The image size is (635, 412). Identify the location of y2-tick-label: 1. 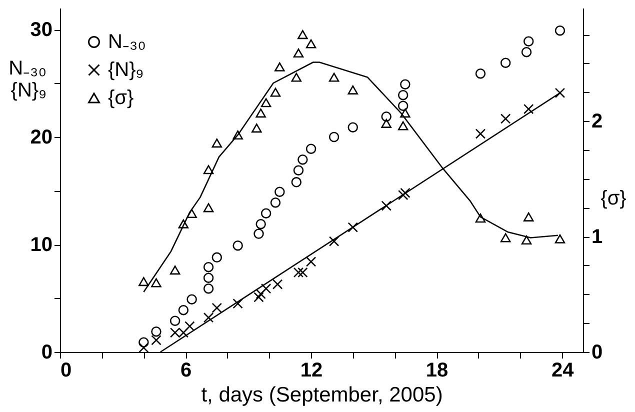
(597, 237).